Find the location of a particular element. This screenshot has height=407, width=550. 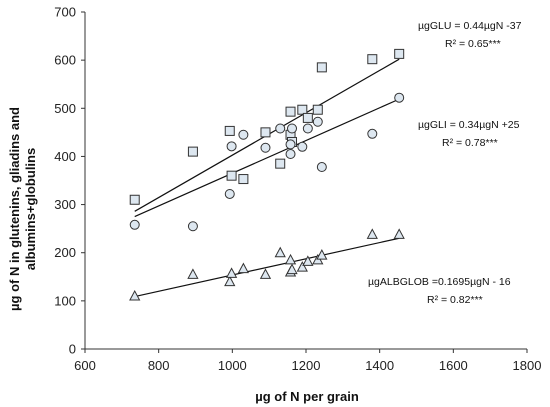

glutenin-equation: µgGLU = 0.44µgN -37 is located at coordinates (470, 26).